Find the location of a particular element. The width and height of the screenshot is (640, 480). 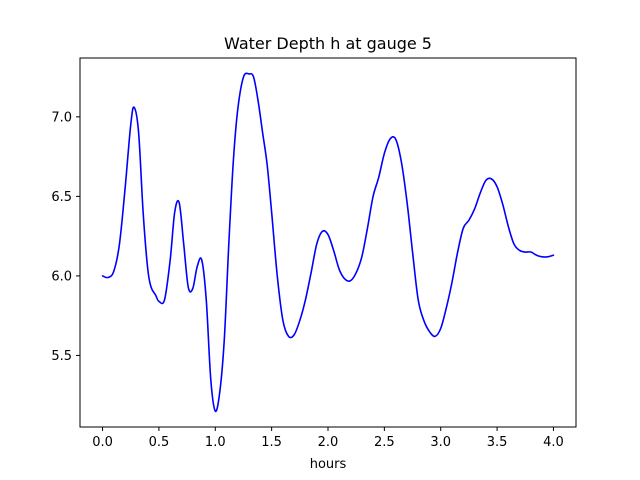

x-tick-label: 4.0 is located at coordinates (553, 442).